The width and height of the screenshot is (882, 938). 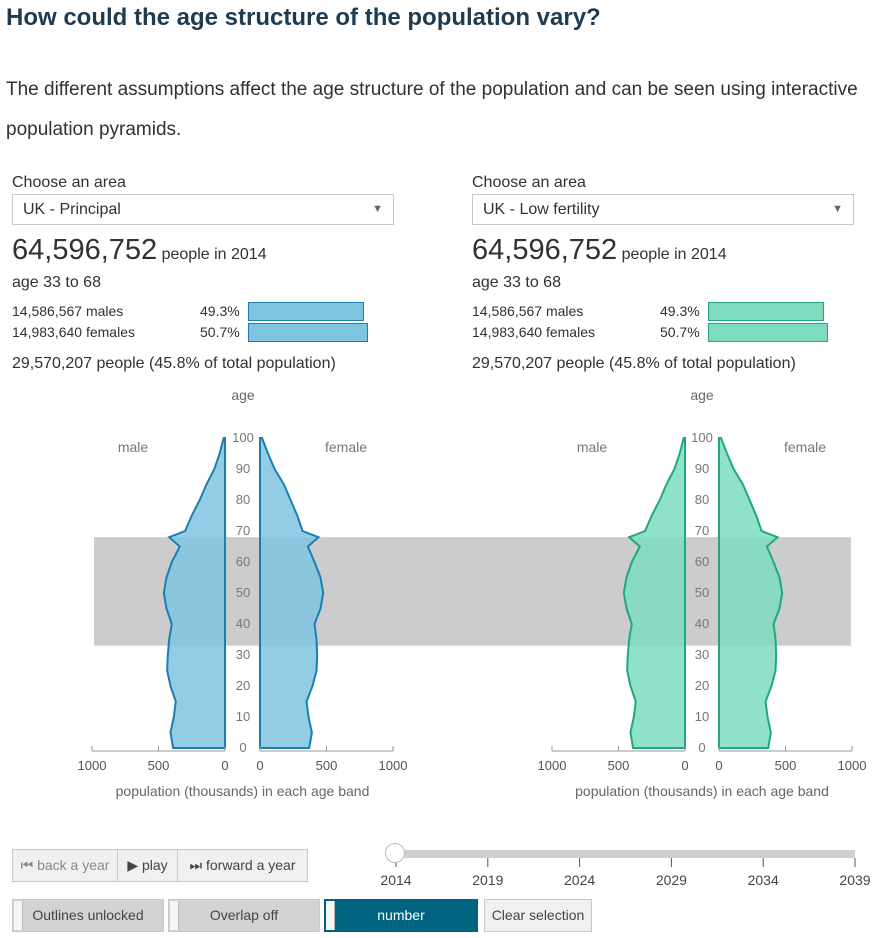 I want to click on age-axis-title: age, so click(x=702, y=395).